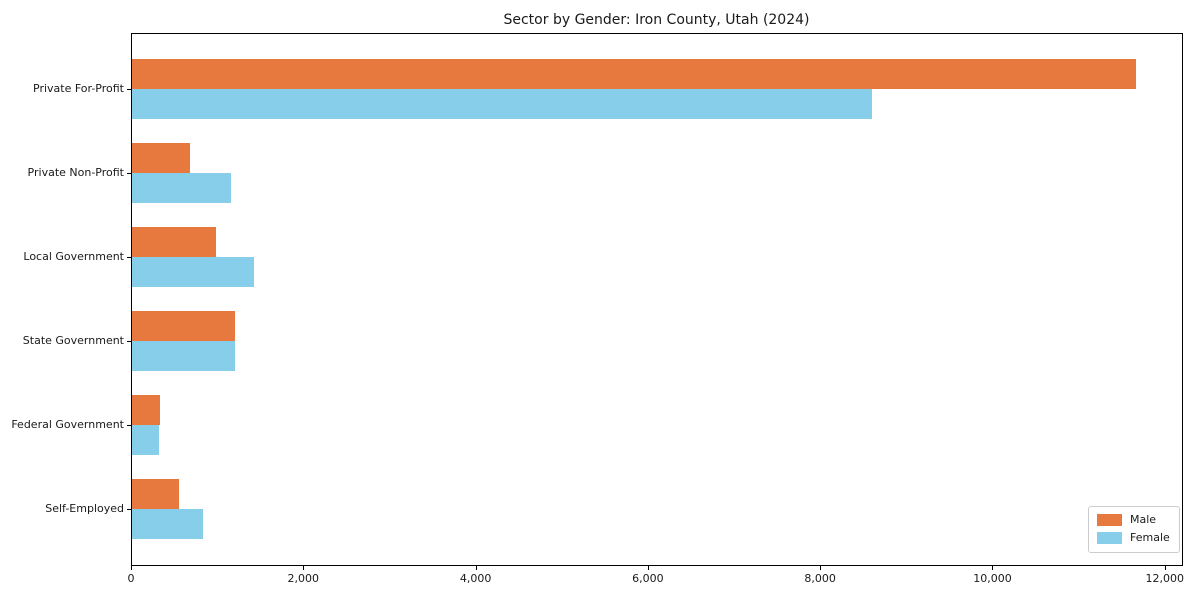  Describe the element at coordinates (648, 578) in the screenshot. I see `x-tick-label-6-000: 6,000` at that location.